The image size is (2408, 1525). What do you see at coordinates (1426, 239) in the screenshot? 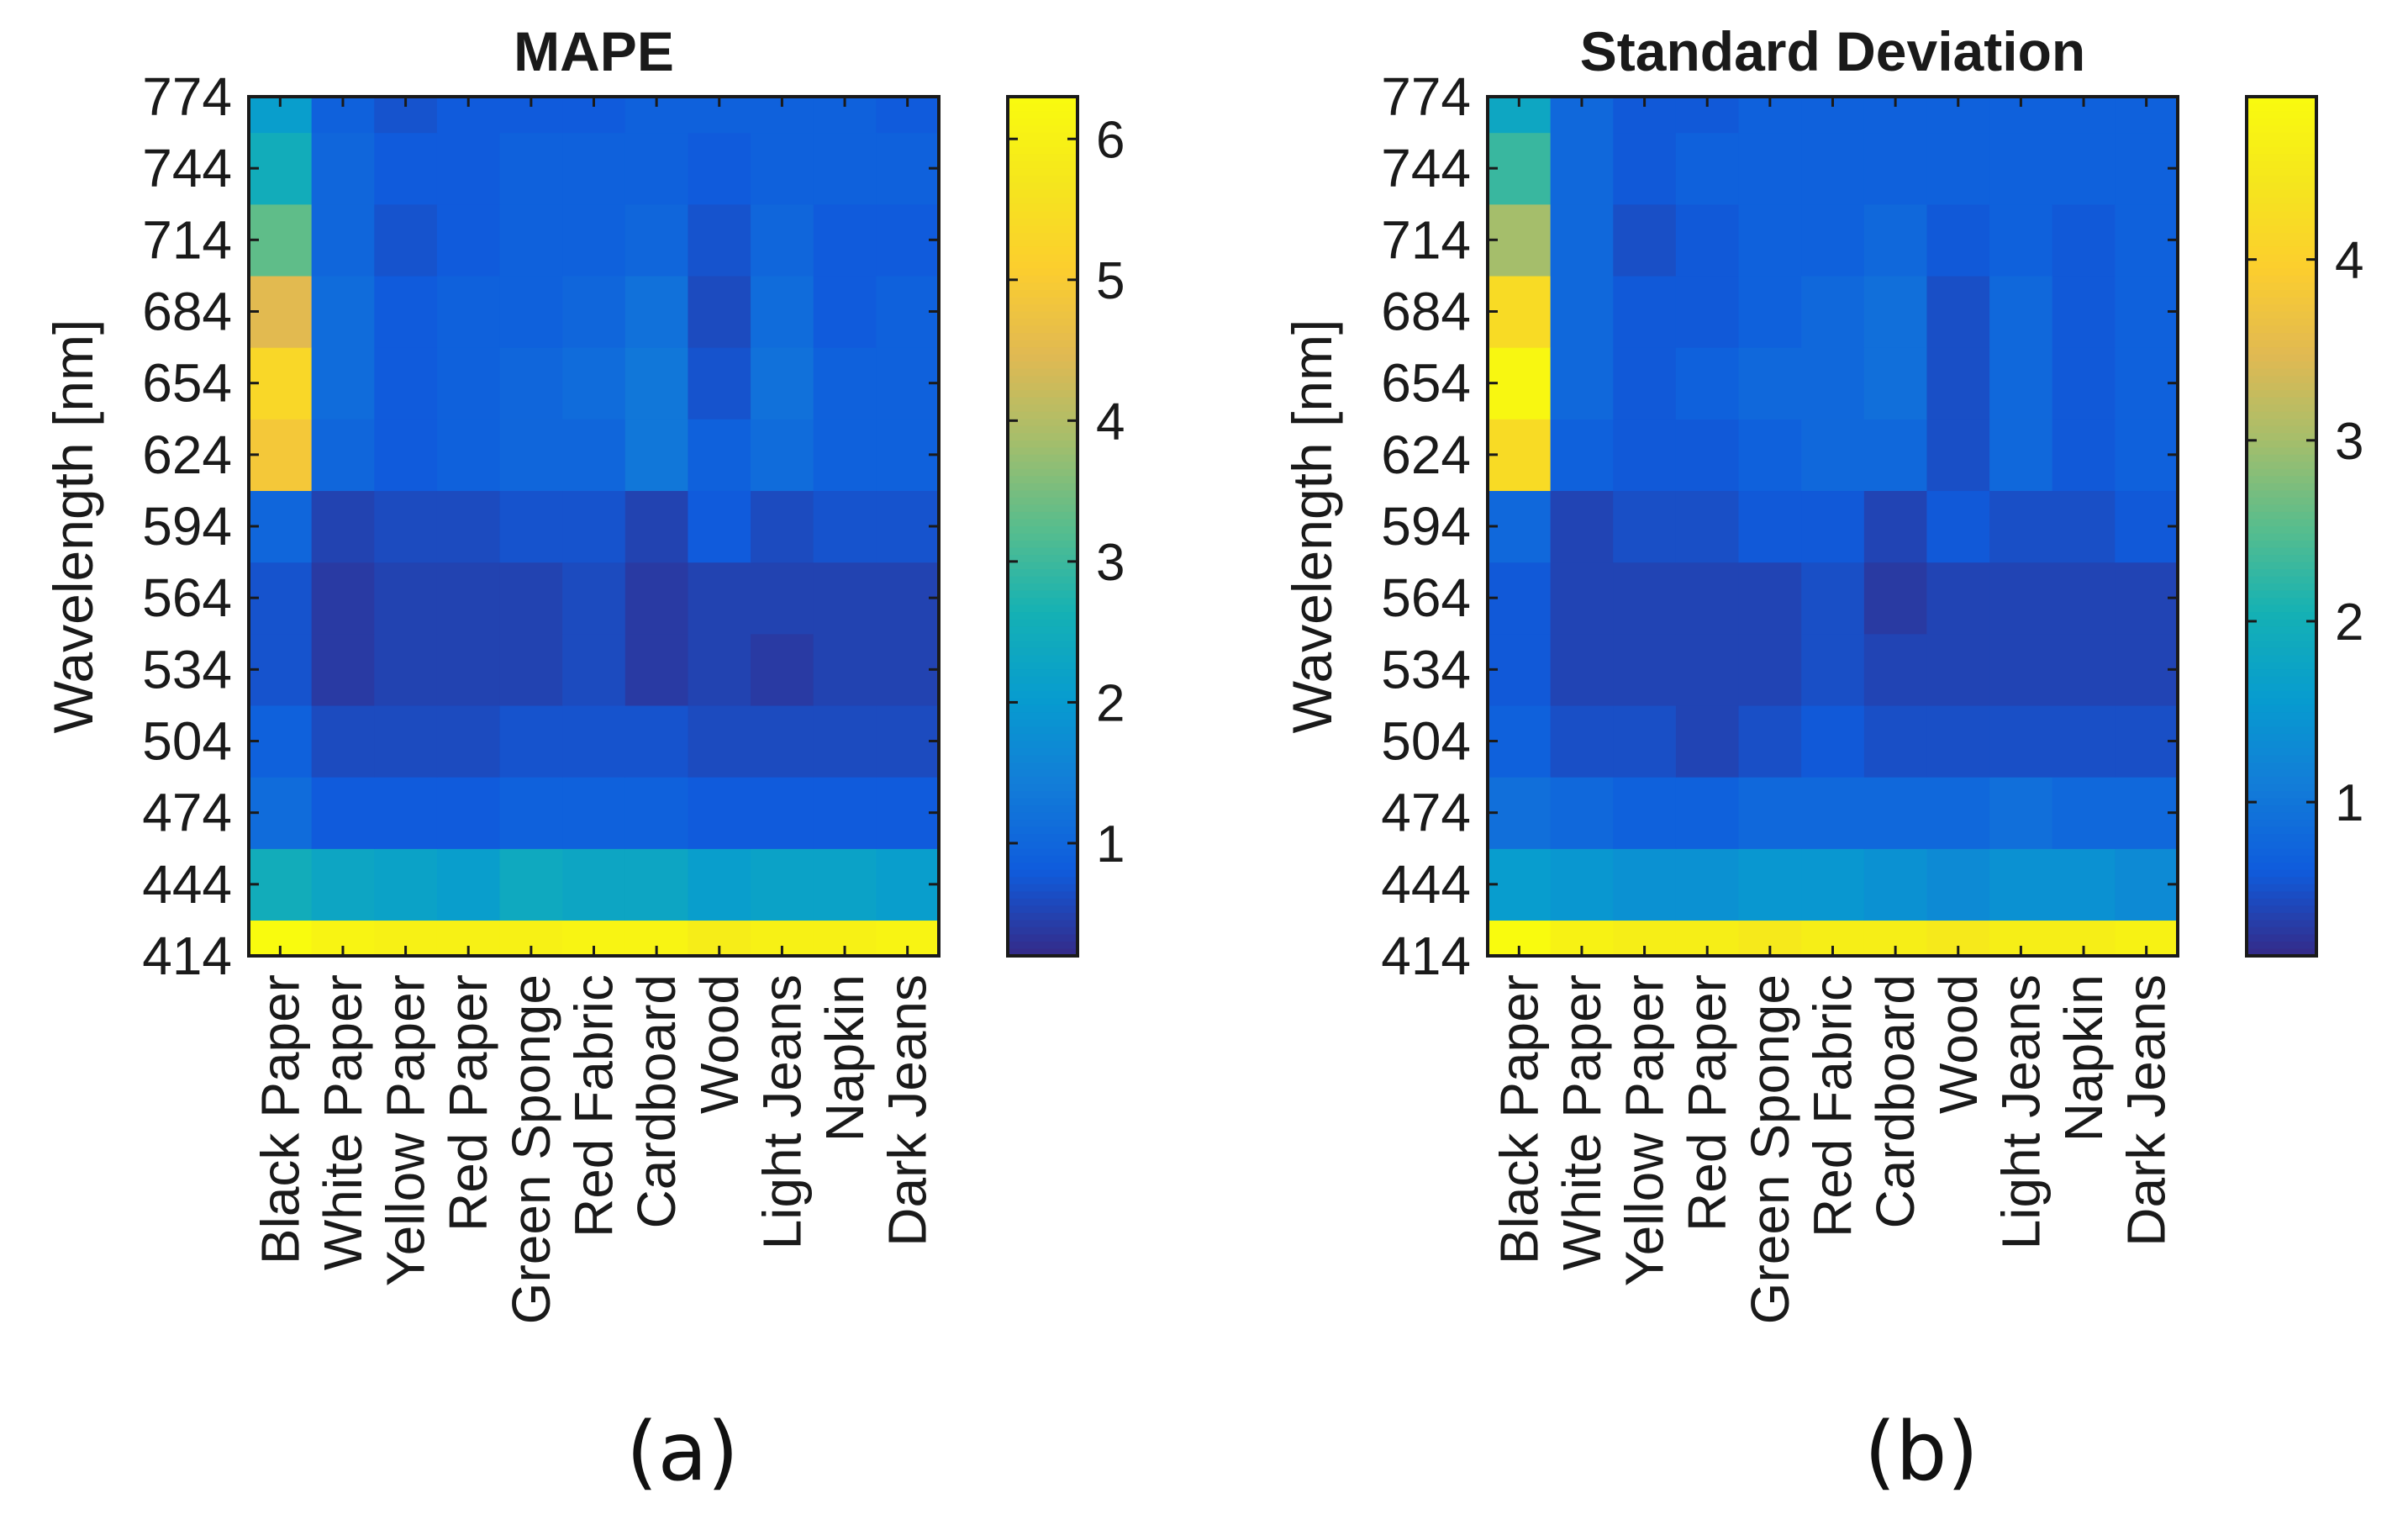
I see `y-tick-label: 714` at bounding box center [1426, 239].